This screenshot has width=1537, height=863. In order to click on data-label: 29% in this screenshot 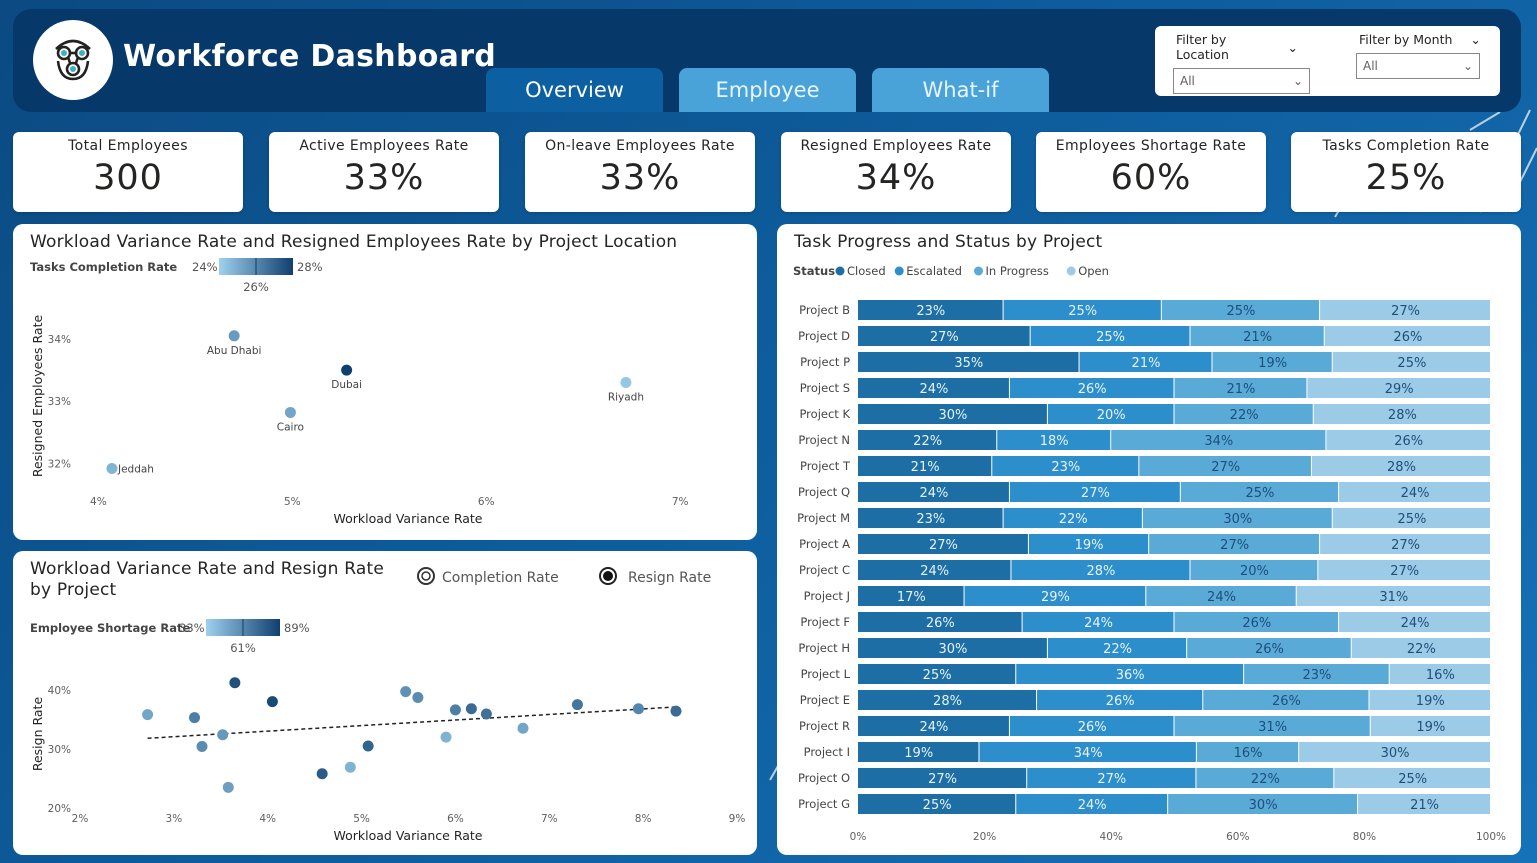, I will do `click(1399, 389)`.